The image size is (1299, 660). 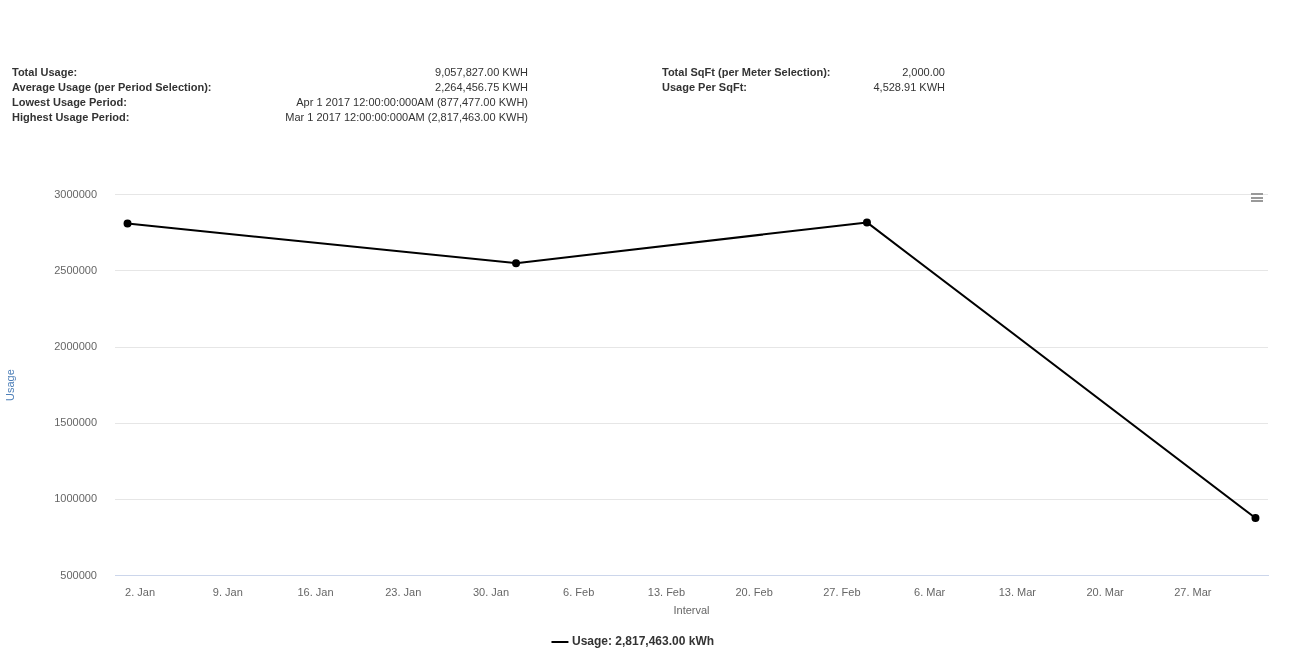 What do you see at coordinates (45, 72) in the screenshot?
I see `text: Total Usage:` at bounding box center [45, 72].